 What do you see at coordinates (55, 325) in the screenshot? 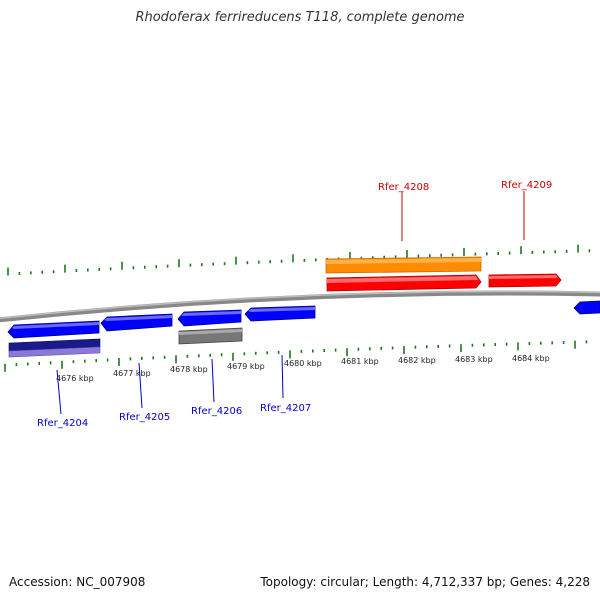
I see `cds-rfer-4204-shine` at bounding box center [55, 325].